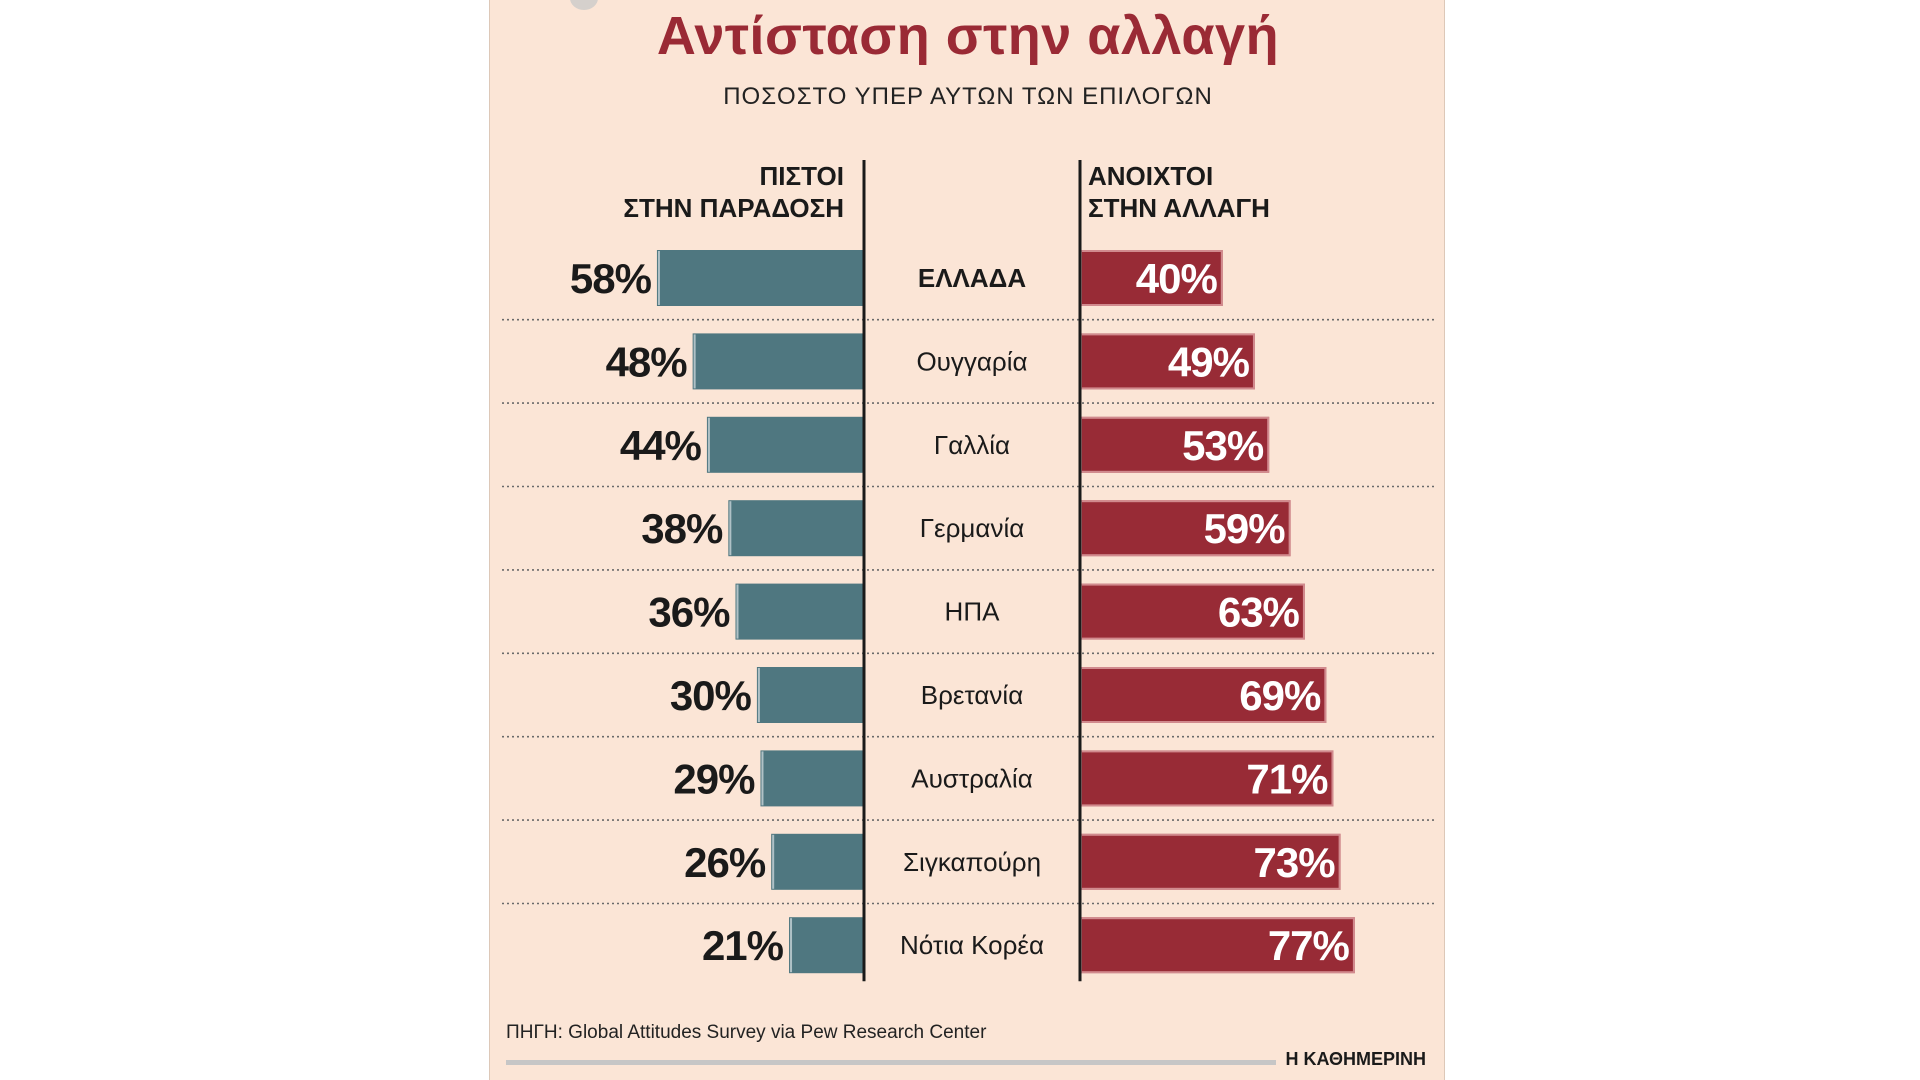 This screenshot has height=1080, width=1920. I want to click on label-change-6: 71%, so click(1287, 778).